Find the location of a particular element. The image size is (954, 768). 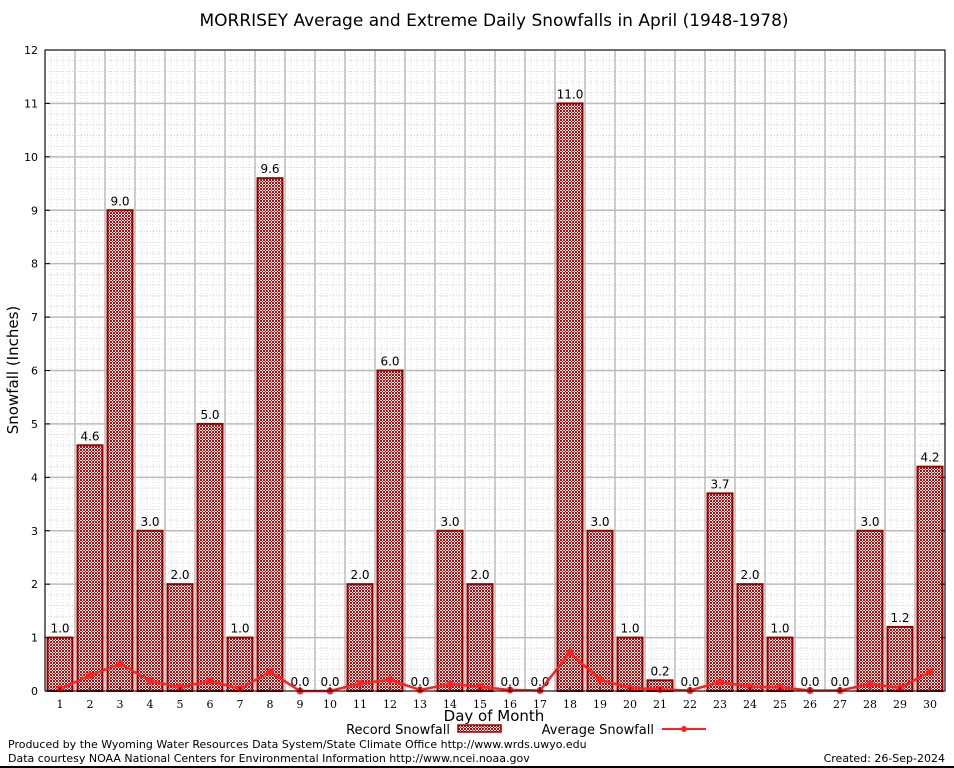

x-tick-label: 9 is located at coordinates (300, 704).